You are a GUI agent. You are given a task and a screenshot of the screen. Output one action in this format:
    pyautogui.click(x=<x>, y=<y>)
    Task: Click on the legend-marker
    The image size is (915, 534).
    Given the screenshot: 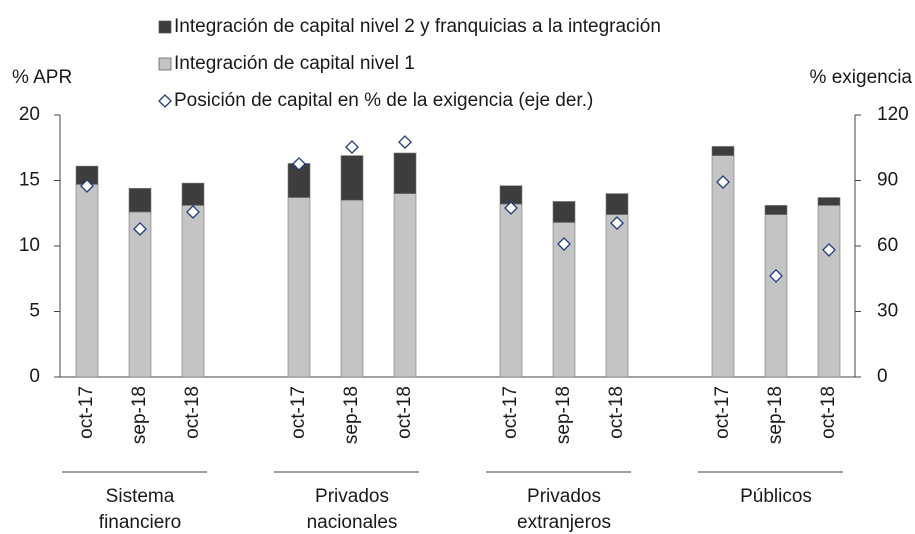 What is the action you would take?
    pyautogui.click(x=165, y=101)
    